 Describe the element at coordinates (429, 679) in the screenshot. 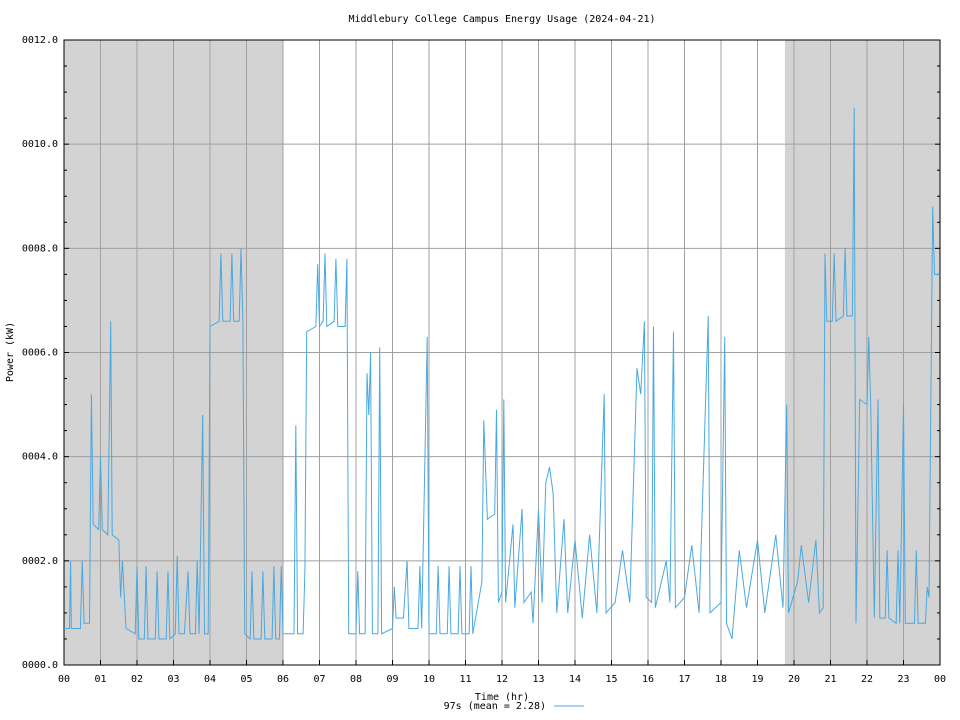

I see `x-tick-label: 10` at that location.